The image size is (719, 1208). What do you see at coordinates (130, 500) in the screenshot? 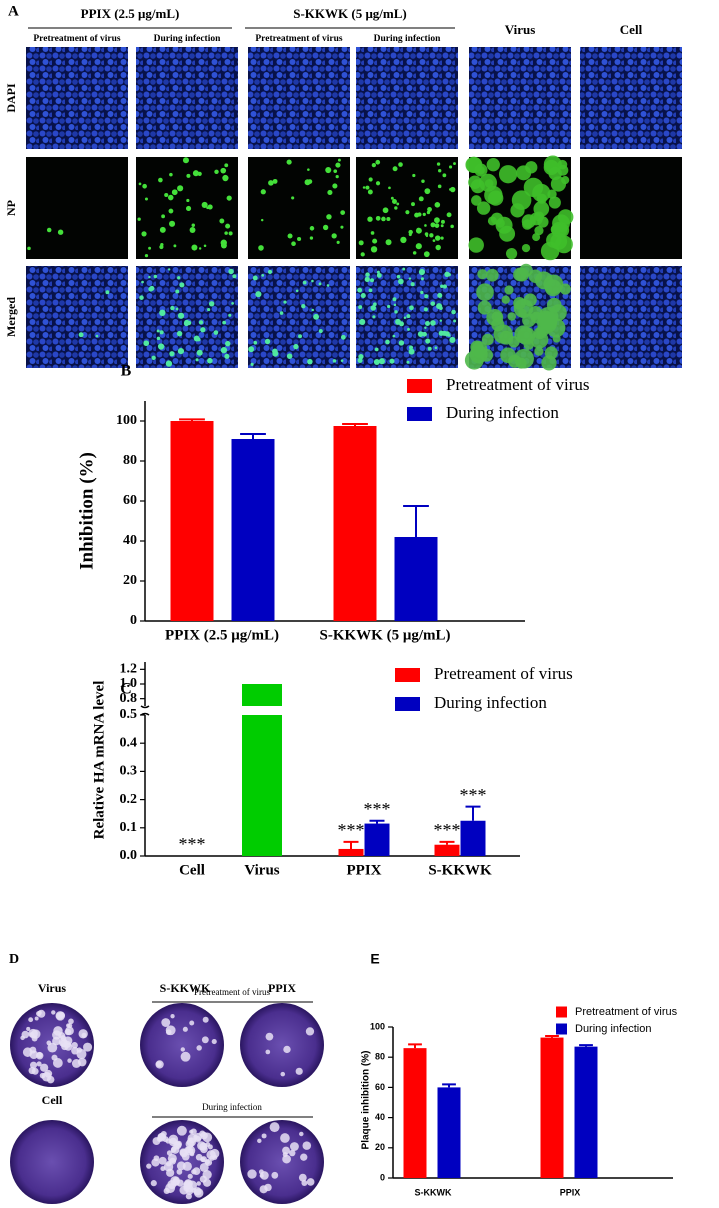
I see `y-tick-label: 60` at bounding box center [130, 500].